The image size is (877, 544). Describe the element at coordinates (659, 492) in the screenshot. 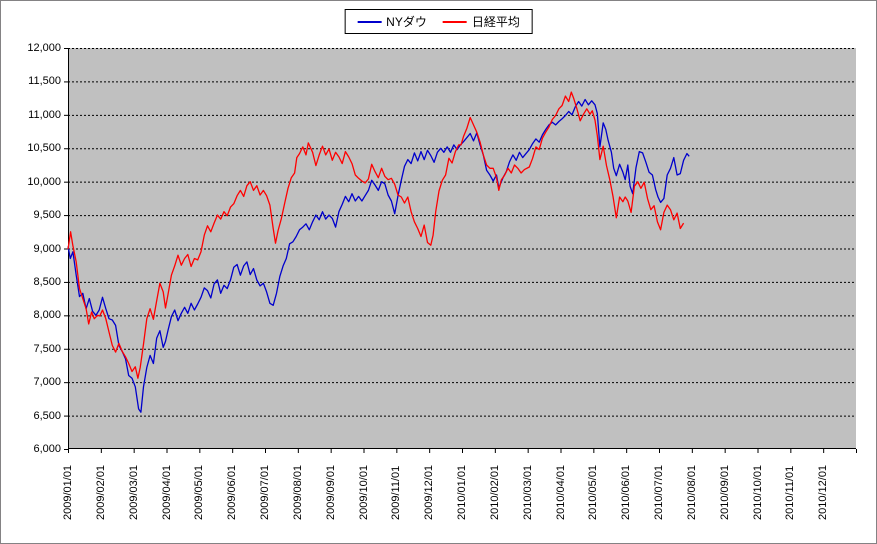

I see `x-tick-label: 2010/07/01` at that location.